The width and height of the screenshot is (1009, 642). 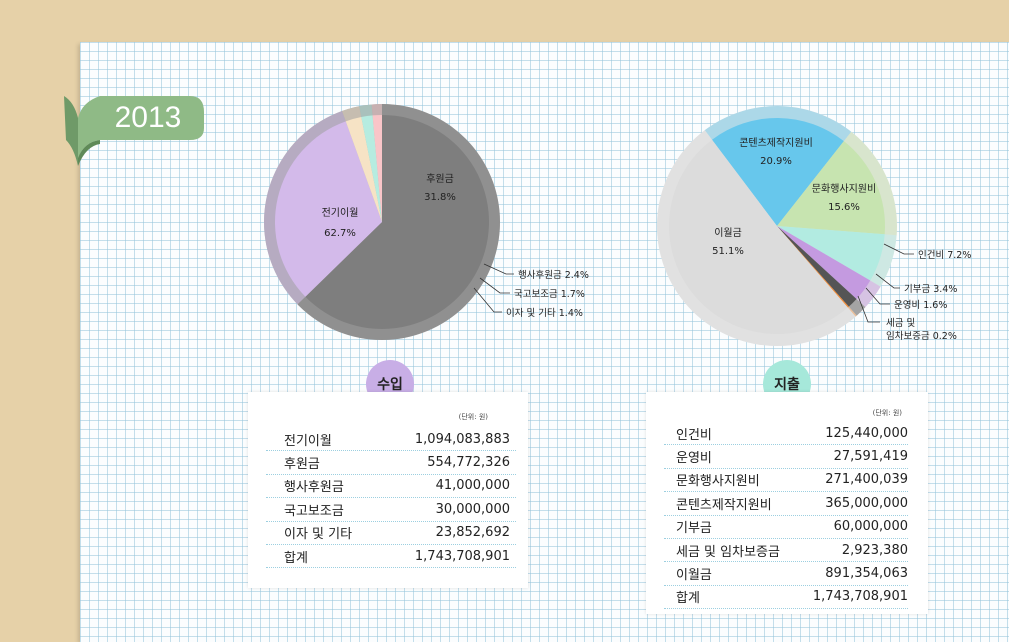 I want to click on expense-label-content: 콘텐츠제작지원비, so click(x=776, y=143).